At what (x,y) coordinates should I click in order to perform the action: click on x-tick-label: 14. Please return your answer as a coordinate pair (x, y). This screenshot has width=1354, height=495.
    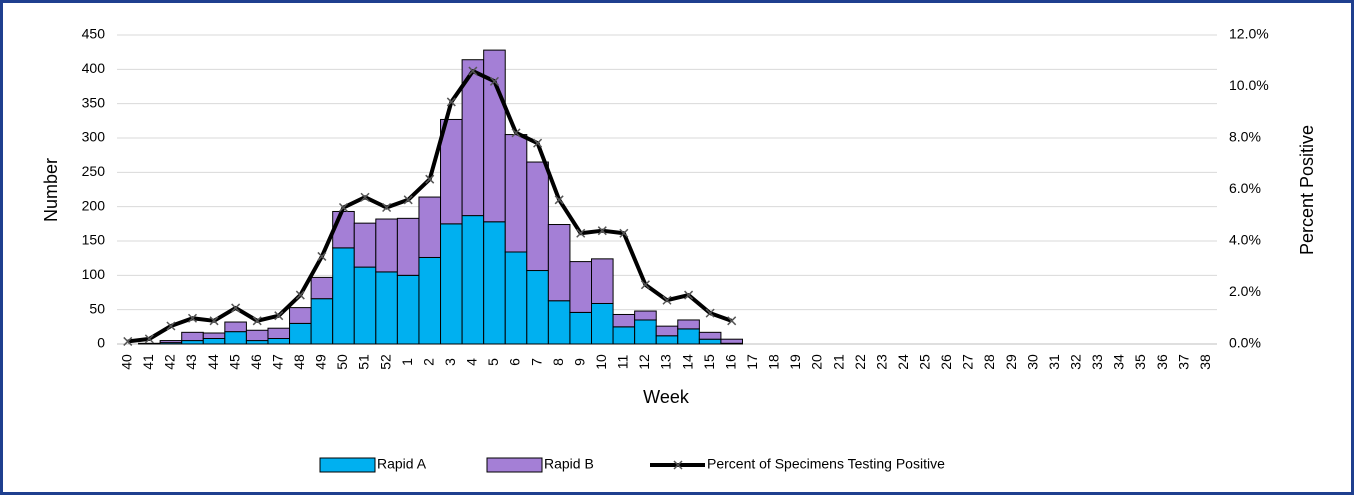
    Looking at the image, I should click on (687, 362).